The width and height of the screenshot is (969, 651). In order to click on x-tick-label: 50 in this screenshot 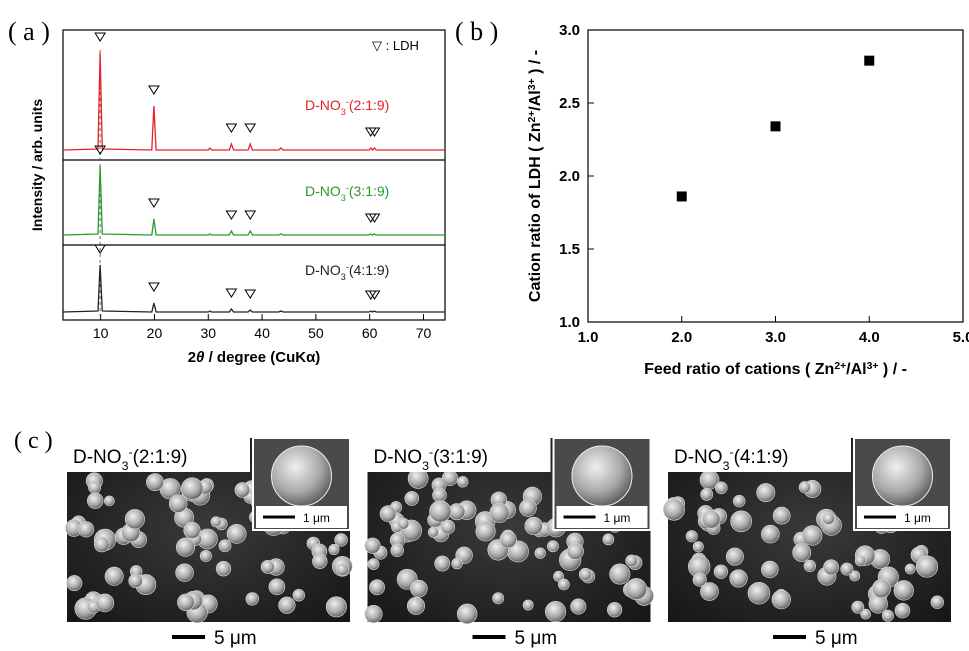, I will do `click(316, 333)`.